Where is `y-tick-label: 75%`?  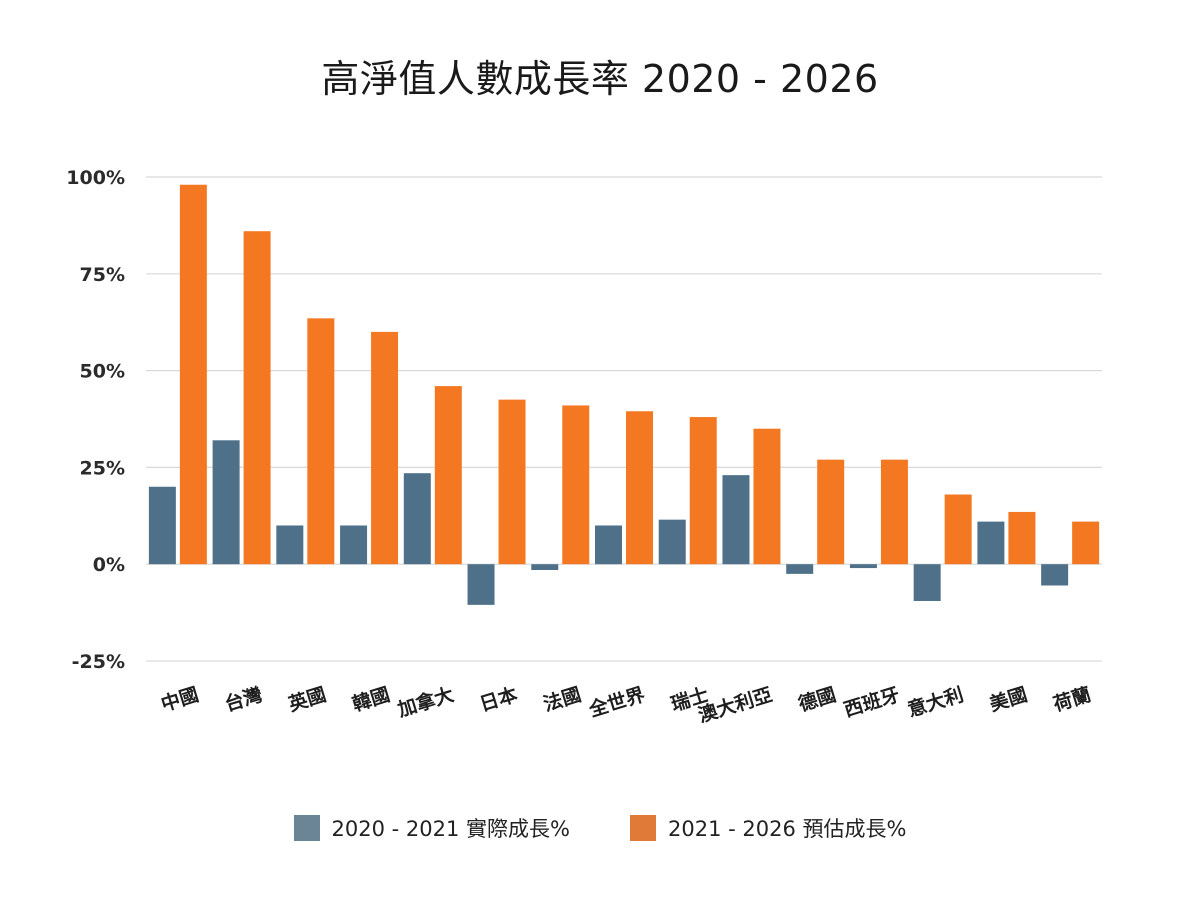
y-tick-label: 75% is located at coordinates (102, 275).